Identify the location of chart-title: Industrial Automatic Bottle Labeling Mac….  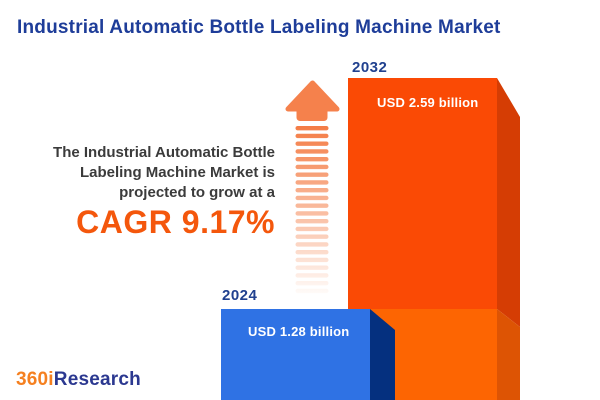
(259, 27).